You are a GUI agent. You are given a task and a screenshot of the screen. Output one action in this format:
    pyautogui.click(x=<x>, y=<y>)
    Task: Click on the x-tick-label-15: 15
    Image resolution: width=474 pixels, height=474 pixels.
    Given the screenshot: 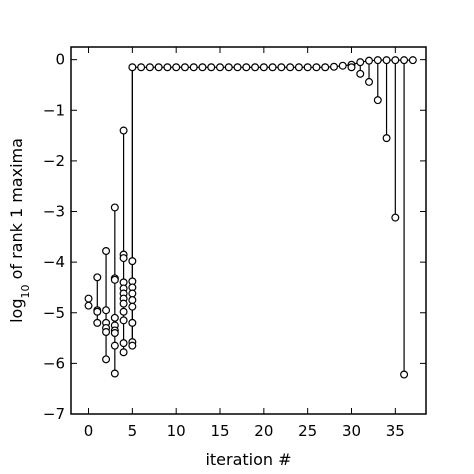 What is the action you would take?
    pyautogui.click(x=219, y=431)
    